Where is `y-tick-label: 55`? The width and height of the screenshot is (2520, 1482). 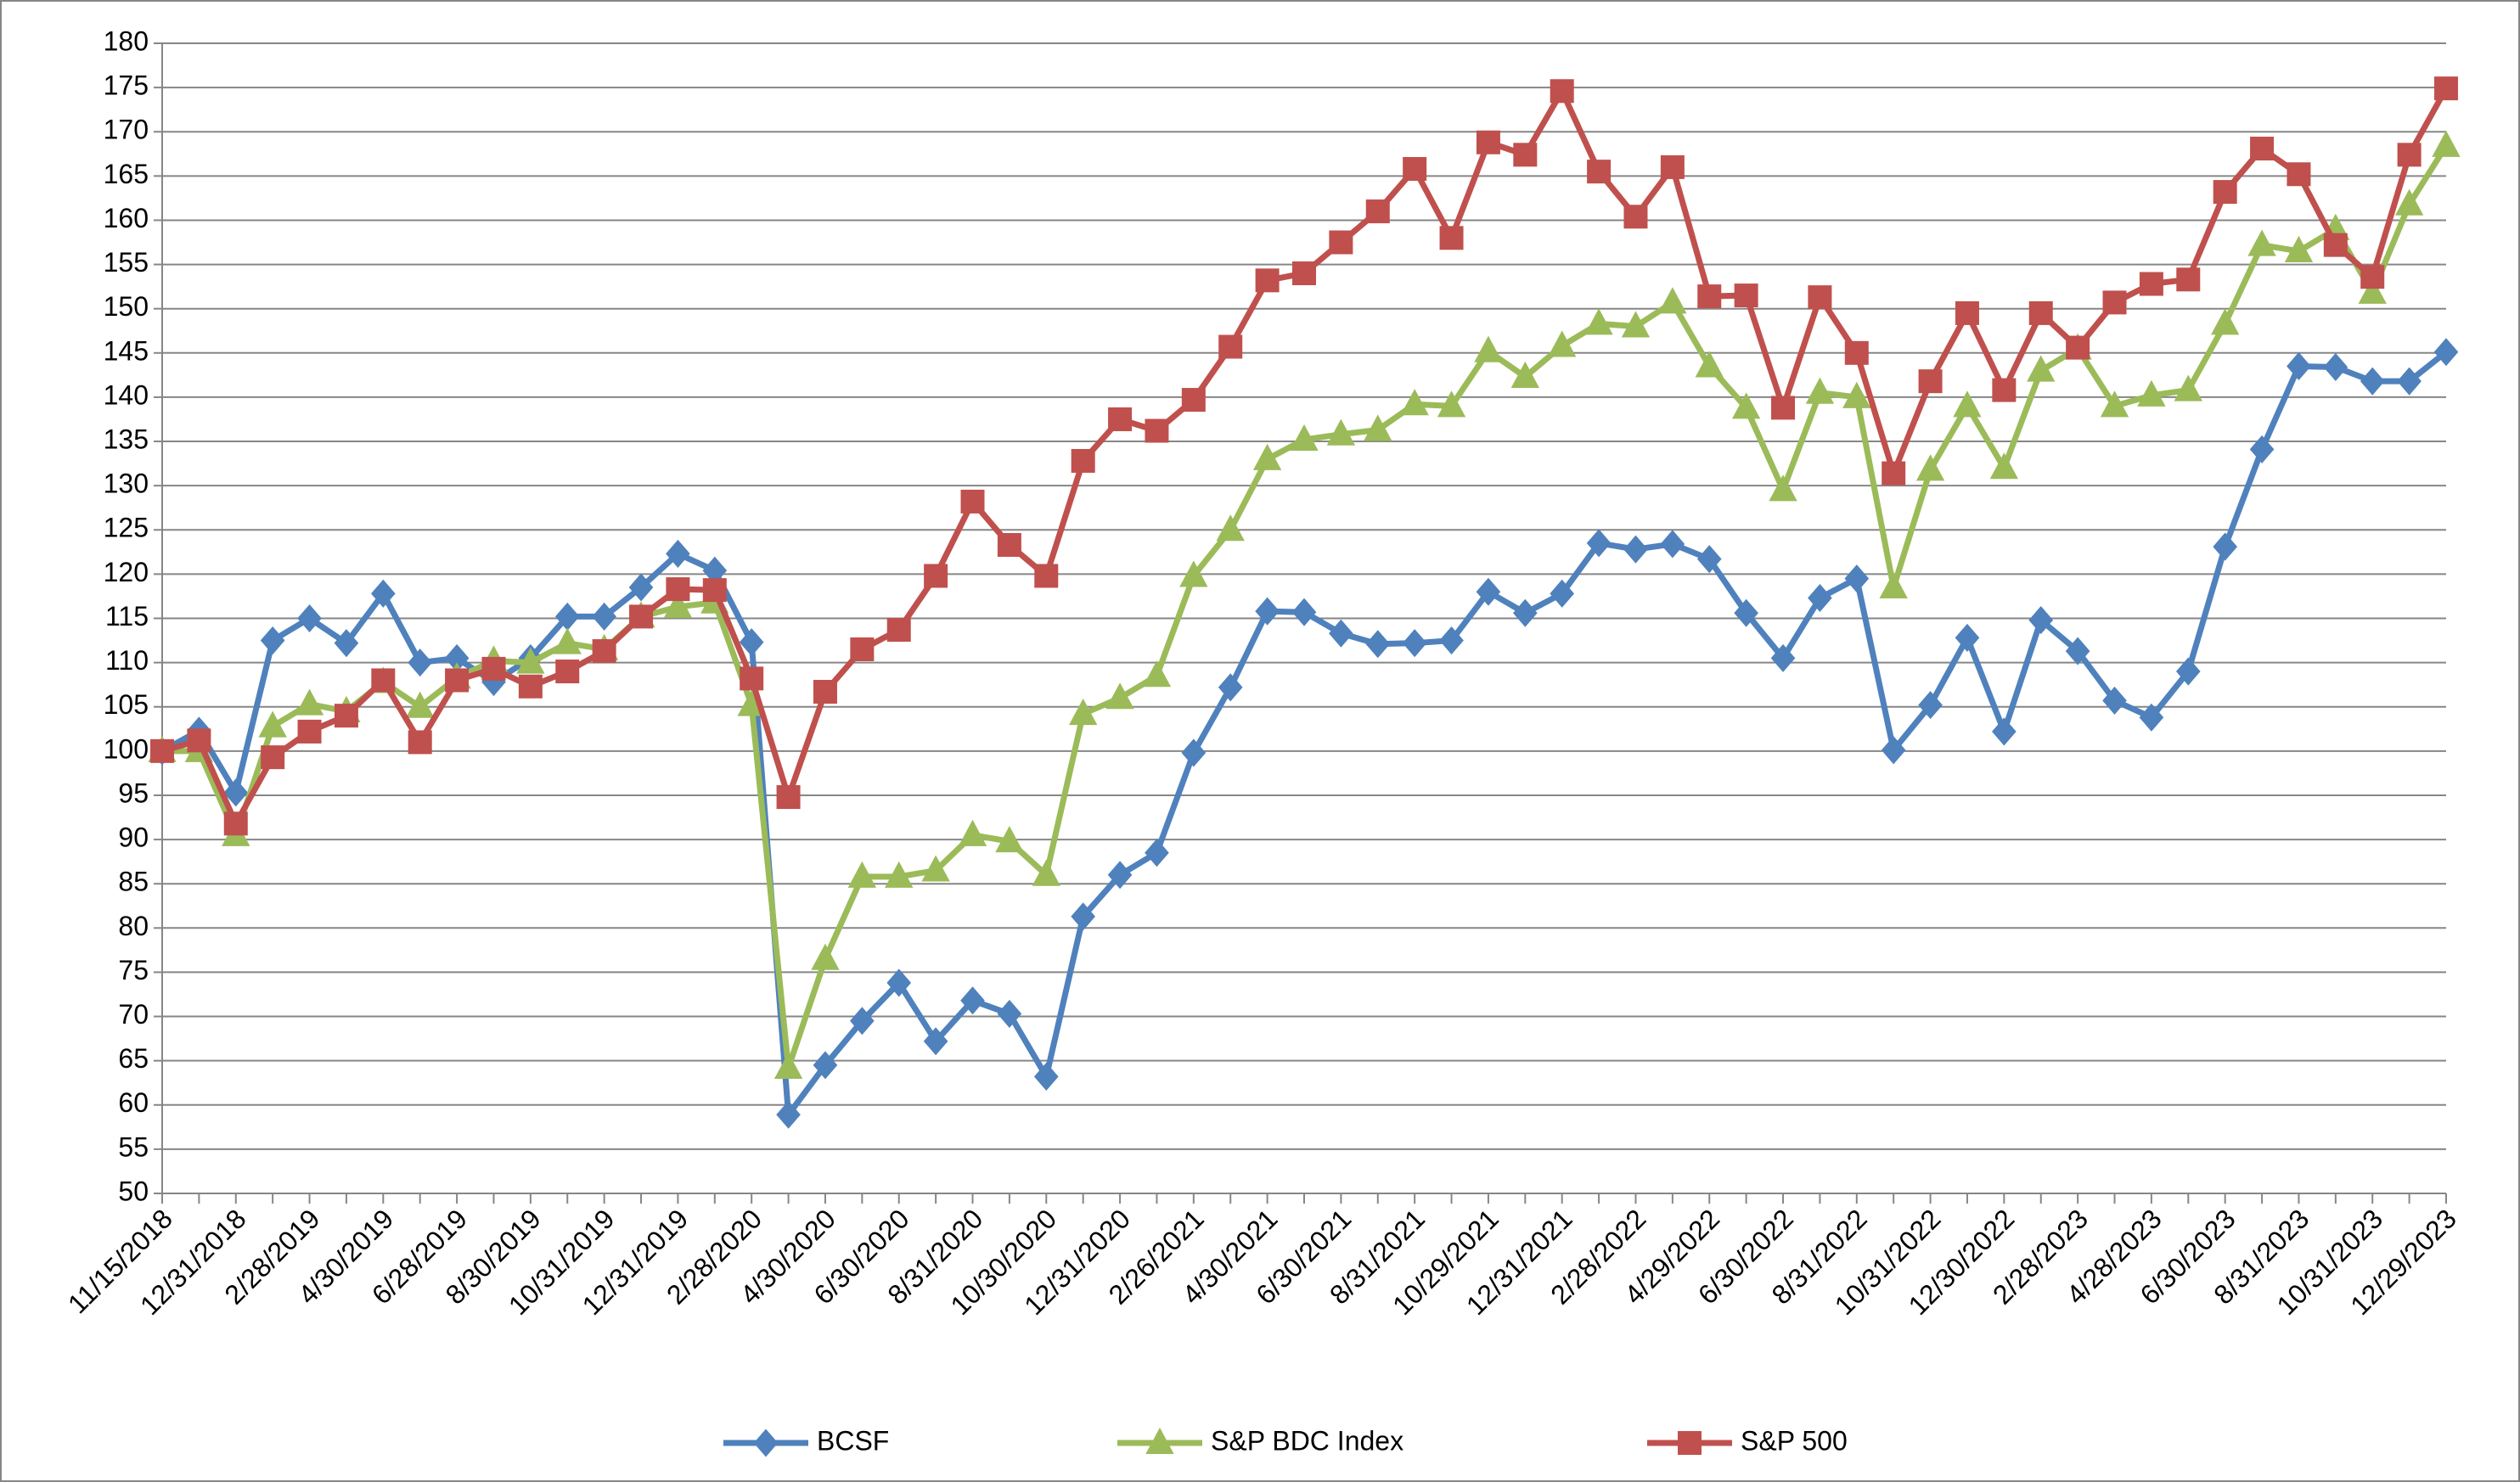
y-tick-label: 55 is located at coordinates (134, 1146).